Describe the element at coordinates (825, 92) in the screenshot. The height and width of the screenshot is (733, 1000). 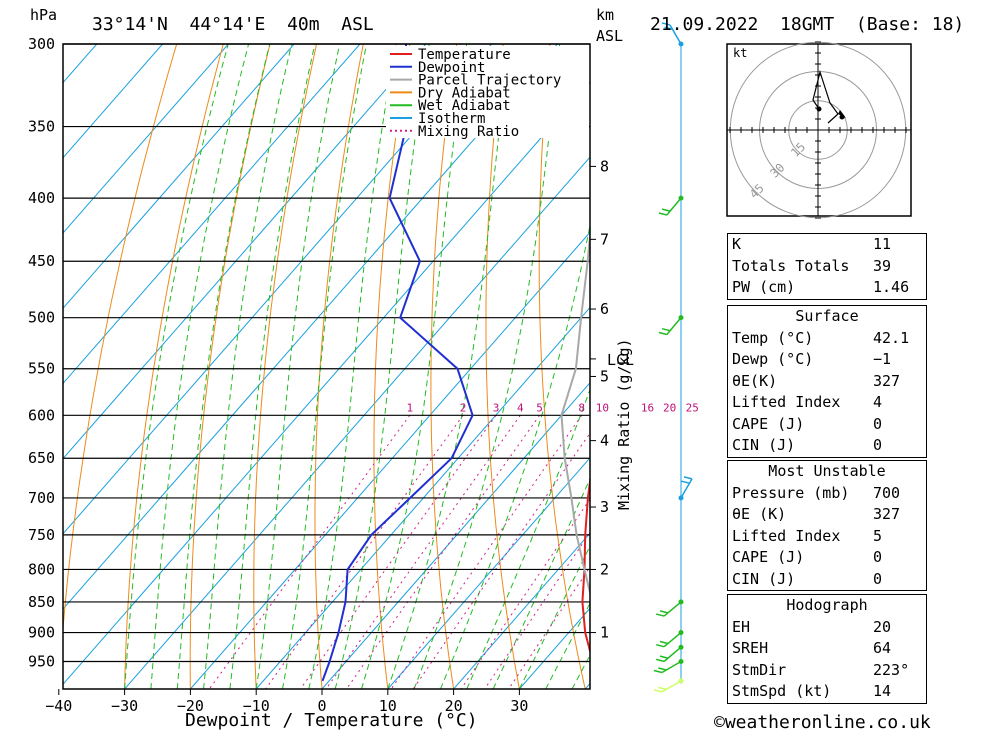
I see `hodograph-trace` at that location.